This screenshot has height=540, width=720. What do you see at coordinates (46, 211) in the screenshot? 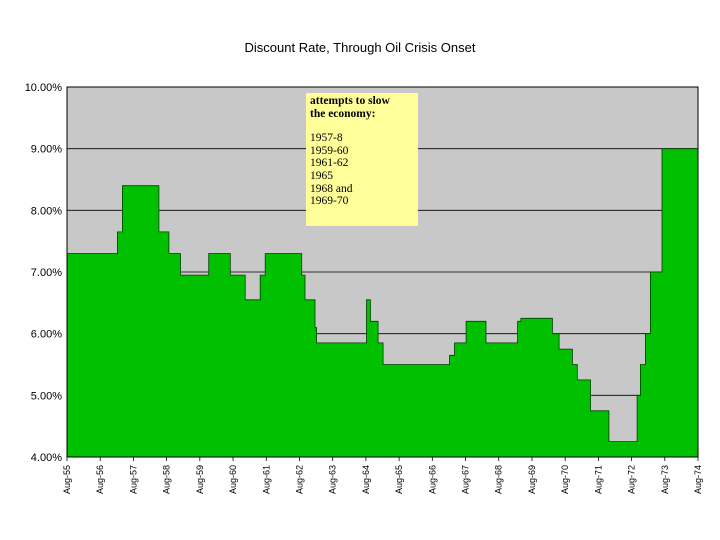
I see `y-tick-label: 8.00%` at bounding box center [46, 211].